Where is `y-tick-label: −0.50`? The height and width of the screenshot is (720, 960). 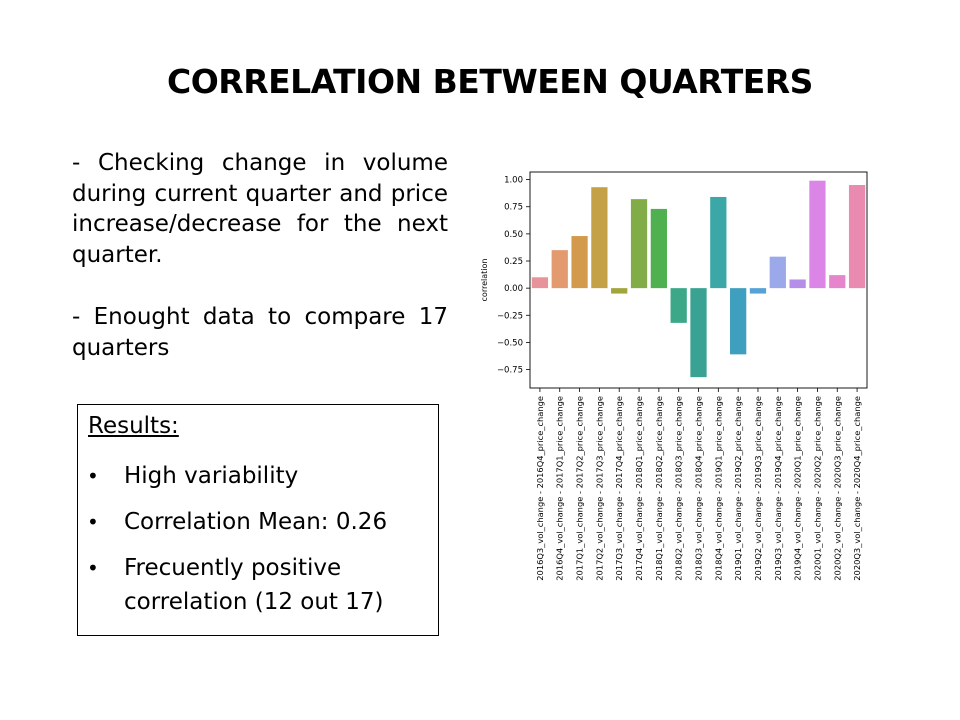
y-tick-label: −0.50 is located at coordinates (510, 343).